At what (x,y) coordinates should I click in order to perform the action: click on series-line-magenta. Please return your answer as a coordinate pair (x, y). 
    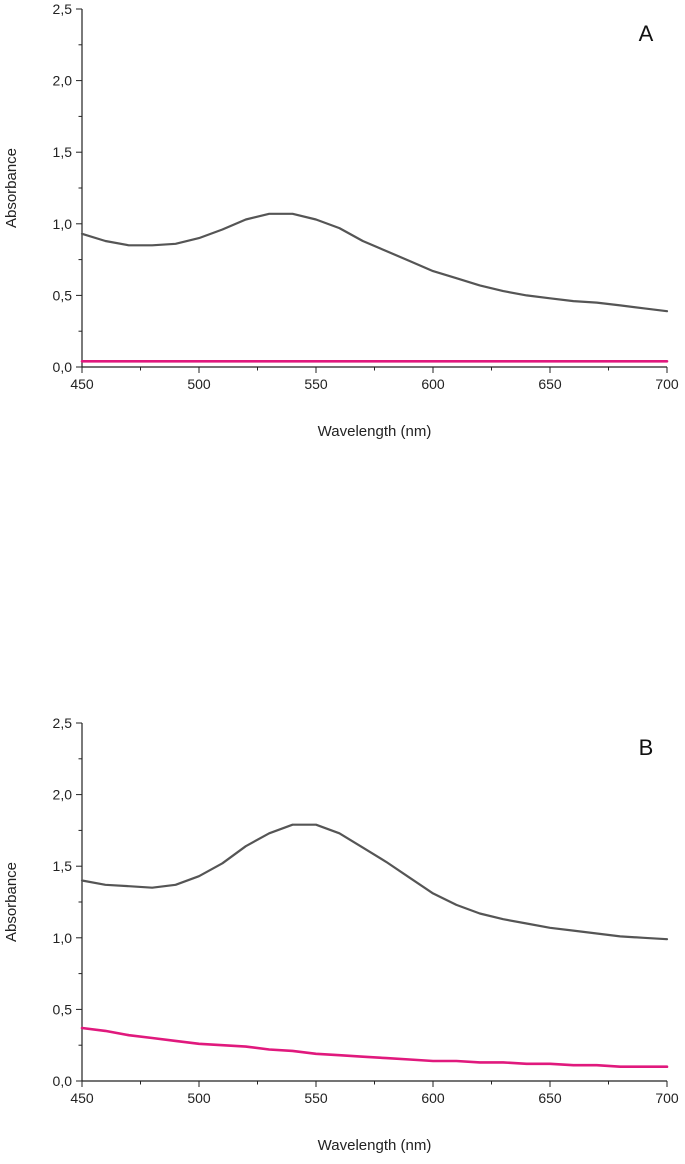
    Looking at the image, I should click on (374, 1047).